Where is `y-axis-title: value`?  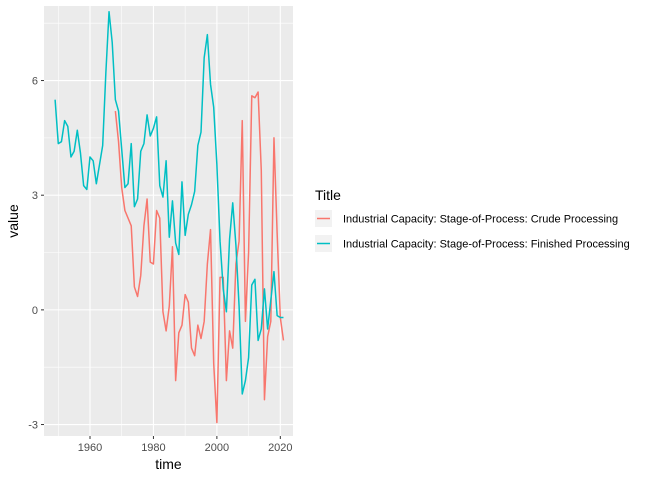 y-axis-title: value is located at coordinates (13, 221).